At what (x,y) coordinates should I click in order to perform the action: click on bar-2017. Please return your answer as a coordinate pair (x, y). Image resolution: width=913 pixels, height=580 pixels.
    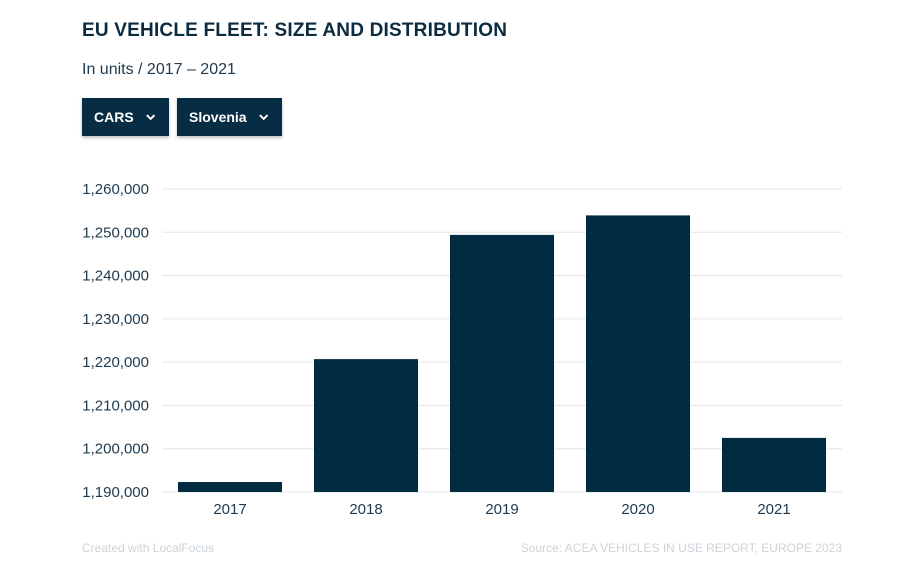
    Looking at the image, I should click on (230, 487).